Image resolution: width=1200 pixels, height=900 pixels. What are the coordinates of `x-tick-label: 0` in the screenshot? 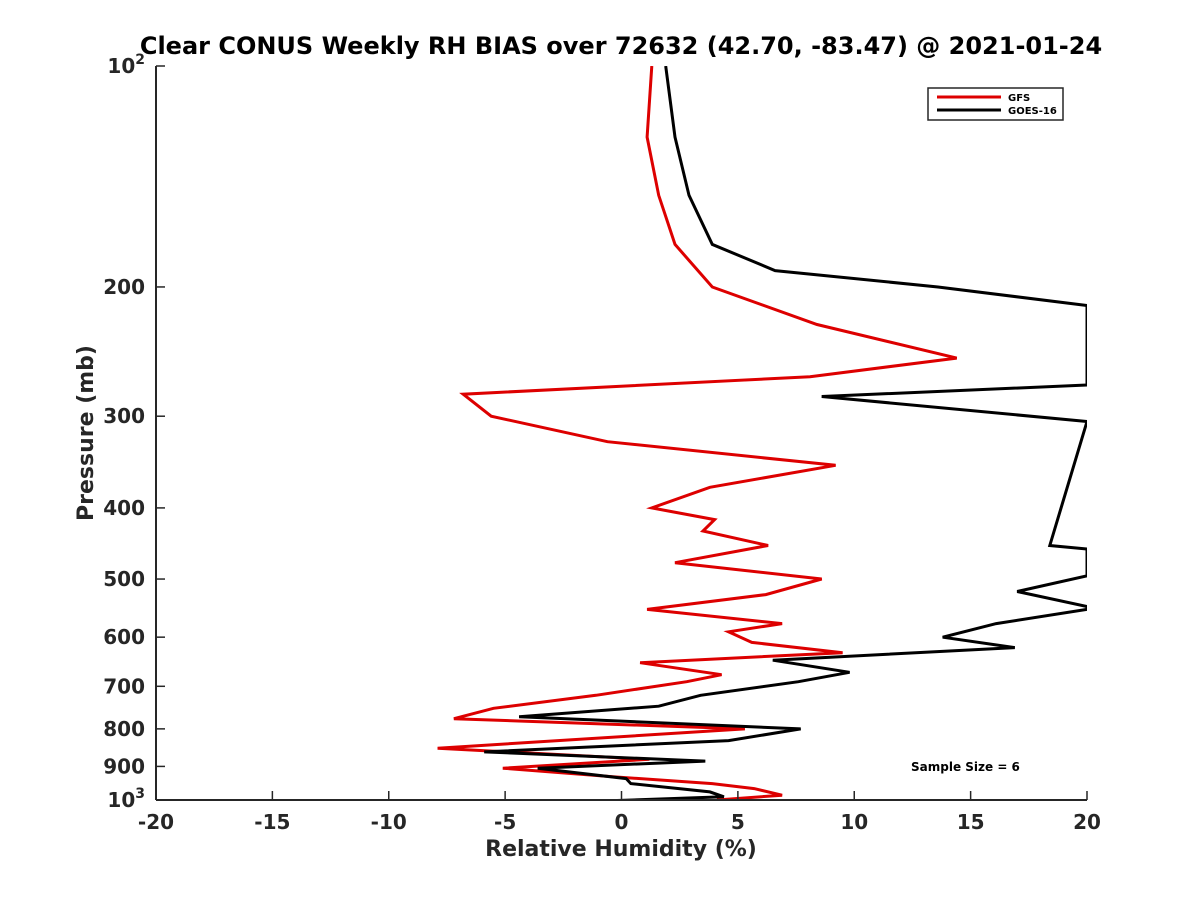 It's located at (622, 822).